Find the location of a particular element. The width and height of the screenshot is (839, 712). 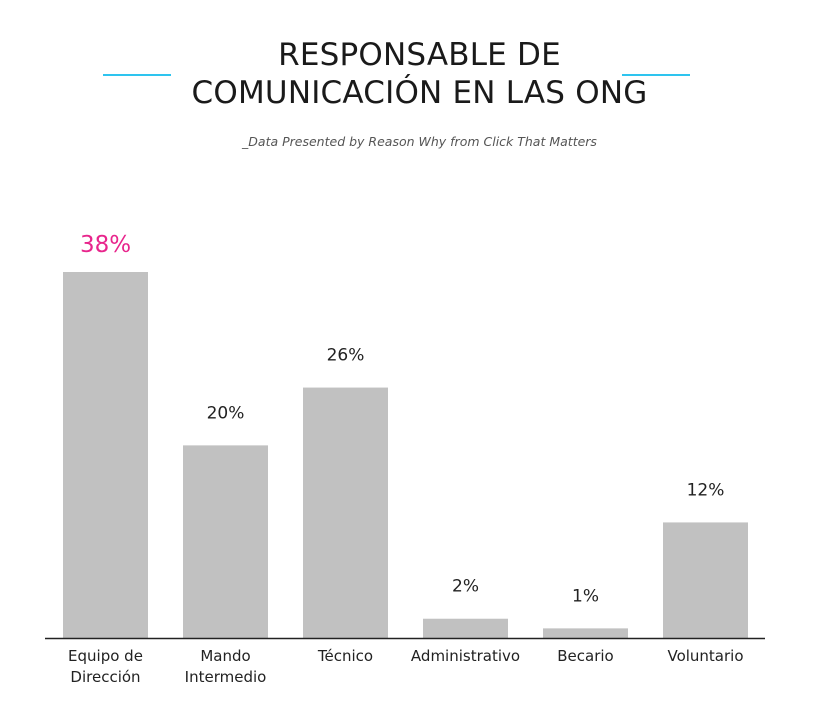

category-label-1-0: Mando is located at coordinates (225, 656).